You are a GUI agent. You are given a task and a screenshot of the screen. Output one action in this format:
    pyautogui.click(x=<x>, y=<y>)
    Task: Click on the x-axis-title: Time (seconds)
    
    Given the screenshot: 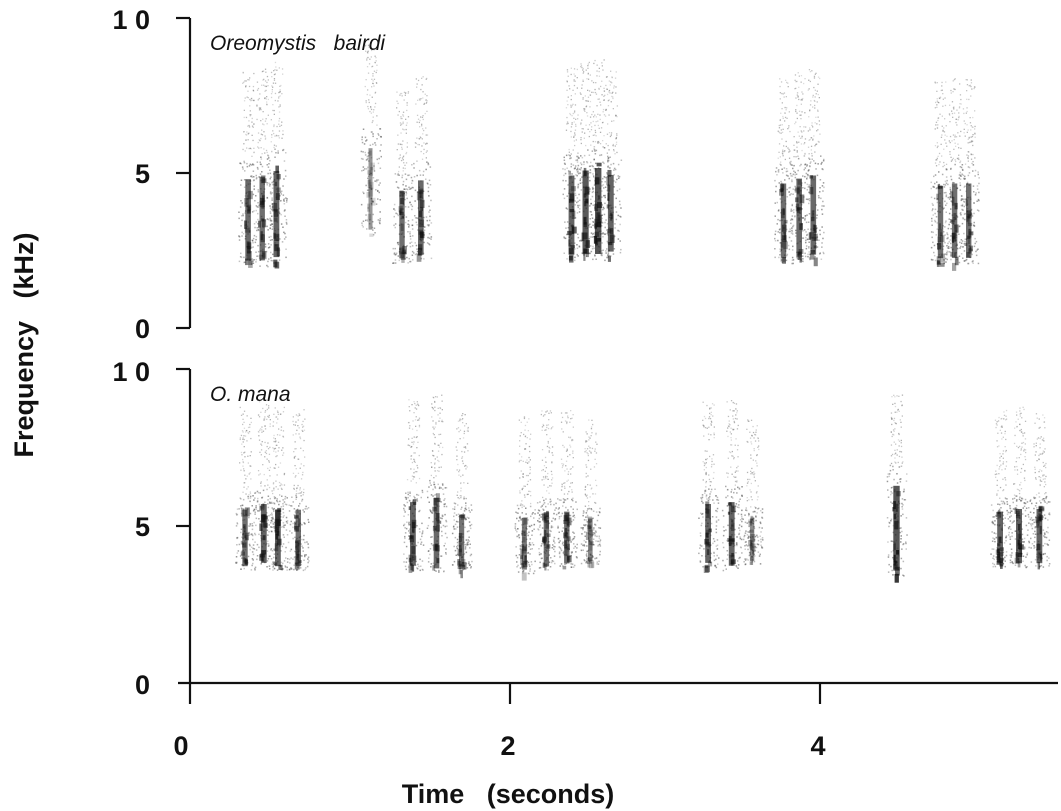 What is the action you would take?
    pyautogui.click(x=508, y=794)
    